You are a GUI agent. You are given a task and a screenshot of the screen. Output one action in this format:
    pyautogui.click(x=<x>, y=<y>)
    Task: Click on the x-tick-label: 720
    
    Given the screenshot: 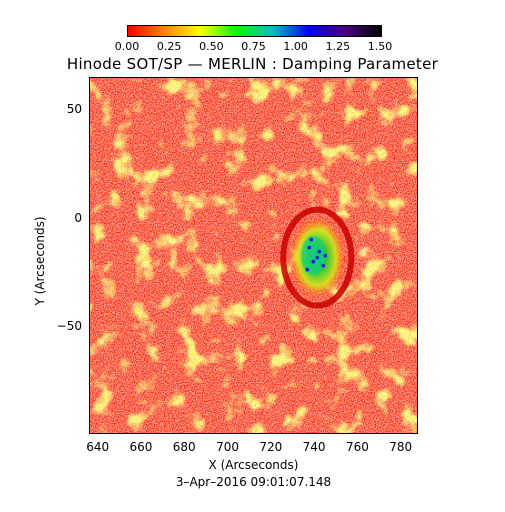 What is the action you would take?
    pyautogui.click(x=271, y=447)
    